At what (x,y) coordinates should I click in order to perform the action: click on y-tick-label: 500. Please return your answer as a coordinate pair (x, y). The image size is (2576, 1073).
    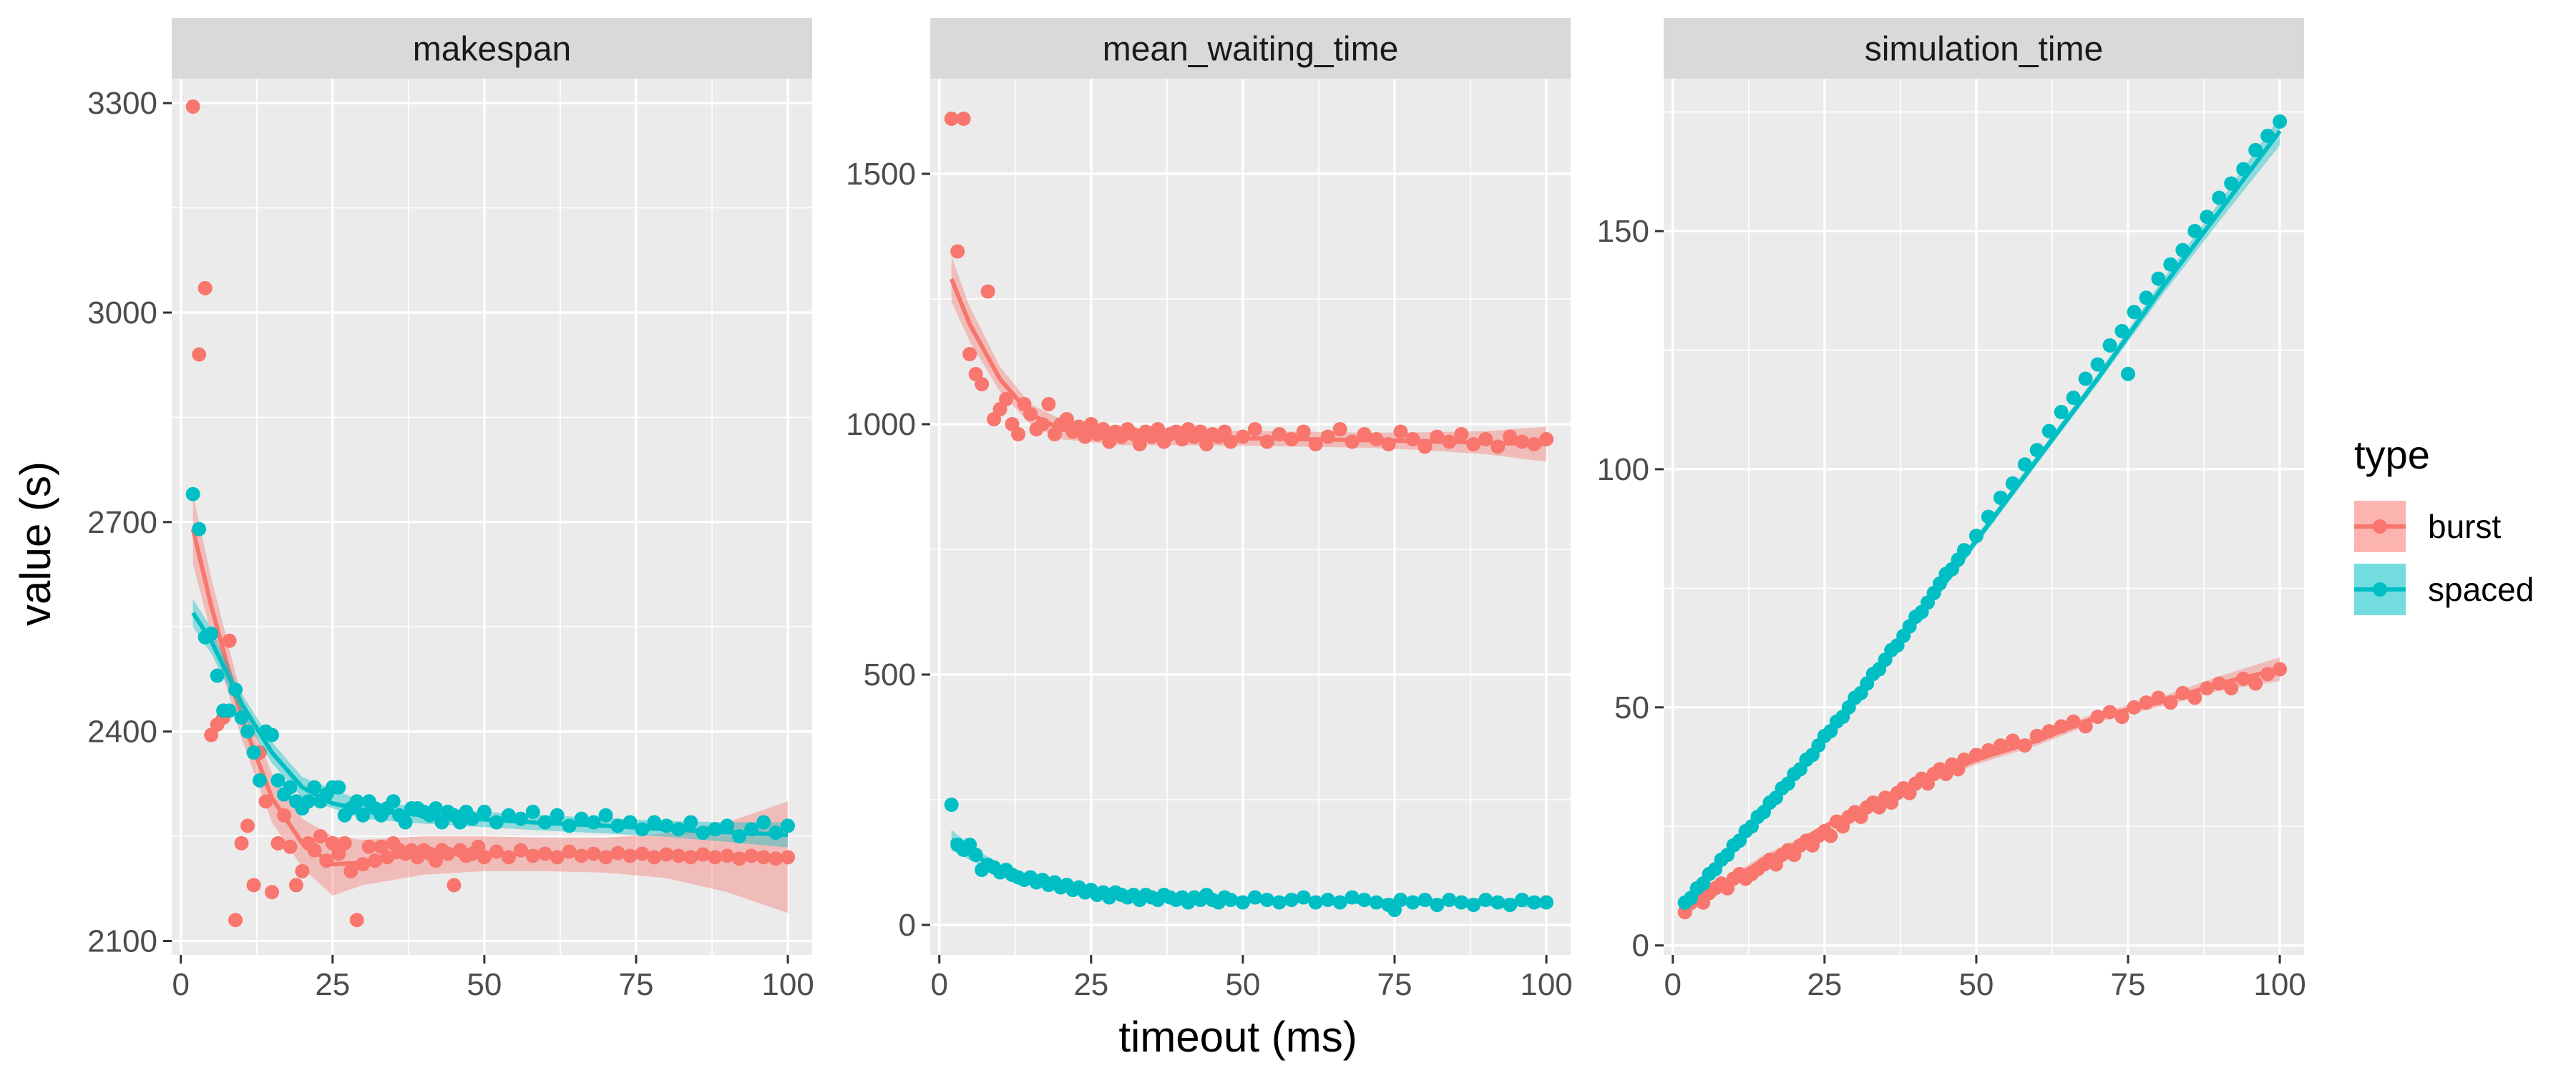
    Looking at the image, I should click on (890, 674).